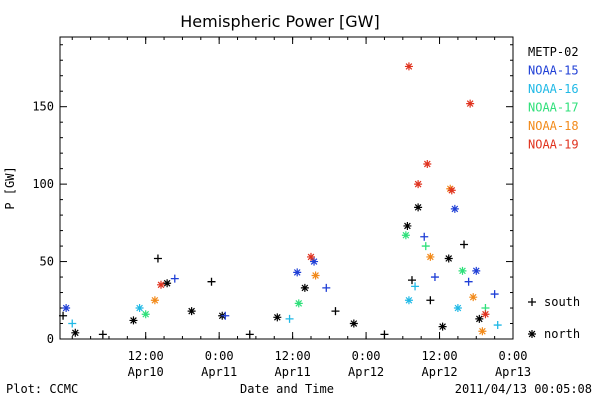 This screenshot has height=400, width=600. What do you see at coordinates (553, 89) in the screenshot?
I see `legend-entry: NOAA-16` at bounding box center [553, 89].